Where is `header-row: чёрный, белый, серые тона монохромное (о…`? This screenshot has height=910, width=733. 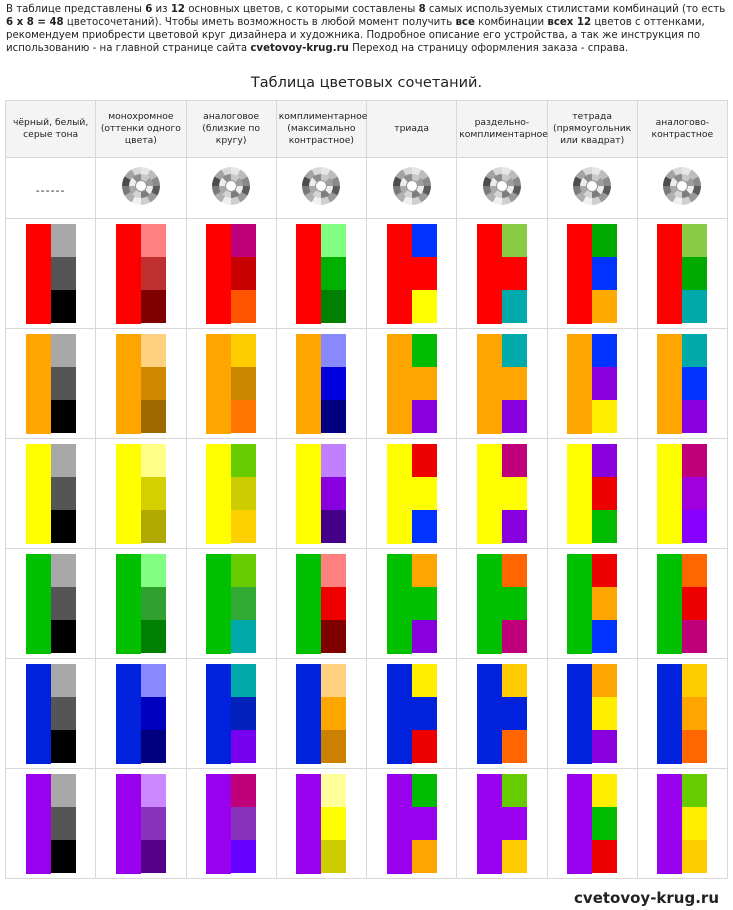
header-row: чёрный, белый, серые тона монохромное (о… is located at coordinates (366, 129).